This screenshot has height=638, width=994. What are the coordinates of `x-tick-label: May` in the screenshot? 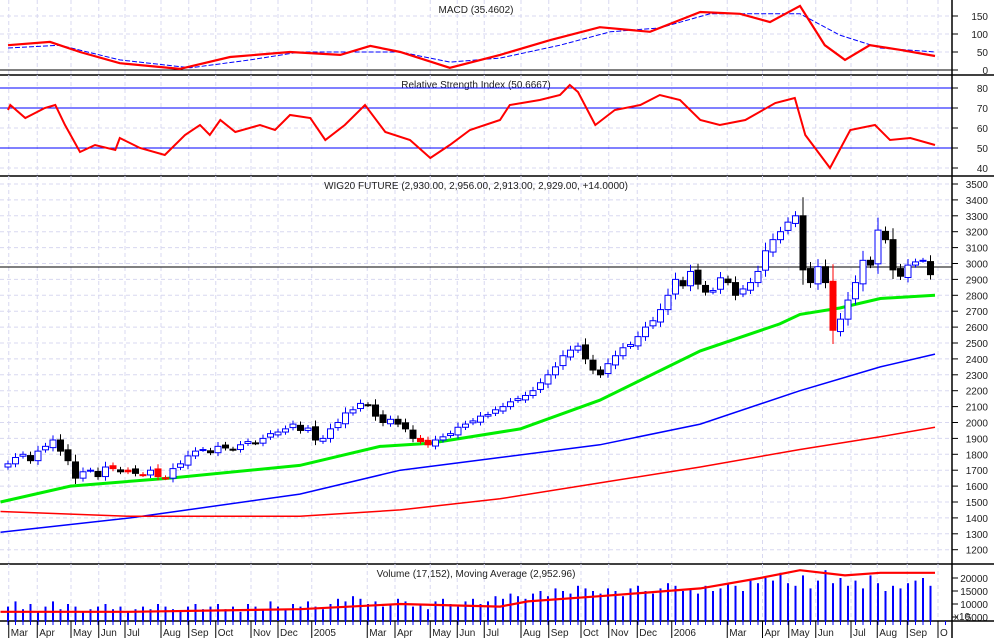 It's located at (82, 633).